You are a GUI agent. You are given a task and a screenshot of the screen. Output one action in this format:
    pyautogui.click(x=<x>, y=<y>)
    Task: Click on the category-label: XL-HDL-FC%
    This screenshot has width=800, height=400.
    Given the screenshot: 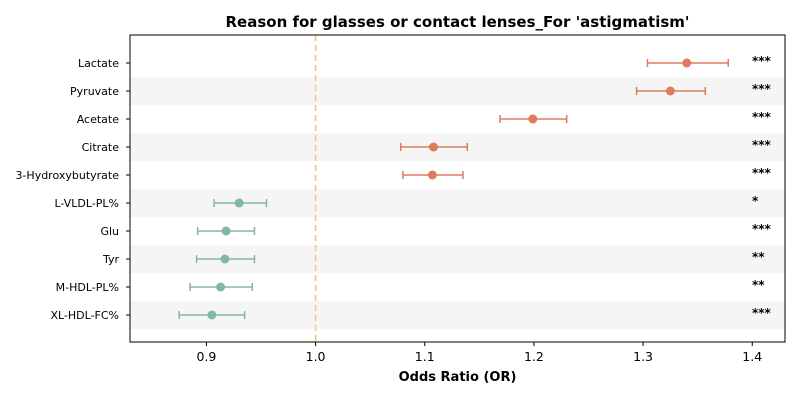 What is the action you would take?
    pyautogui.click(x=84, y=315)
    